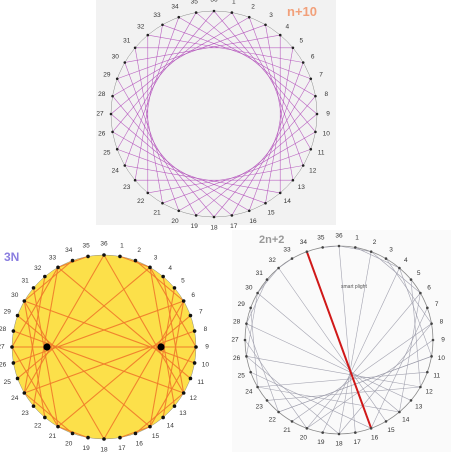 Image resolution: width=451 pixels, height=452 pixels. Describe the element at coordinates (287, 250) in the screenshot. I see `peg-number-label: 33` at that location.